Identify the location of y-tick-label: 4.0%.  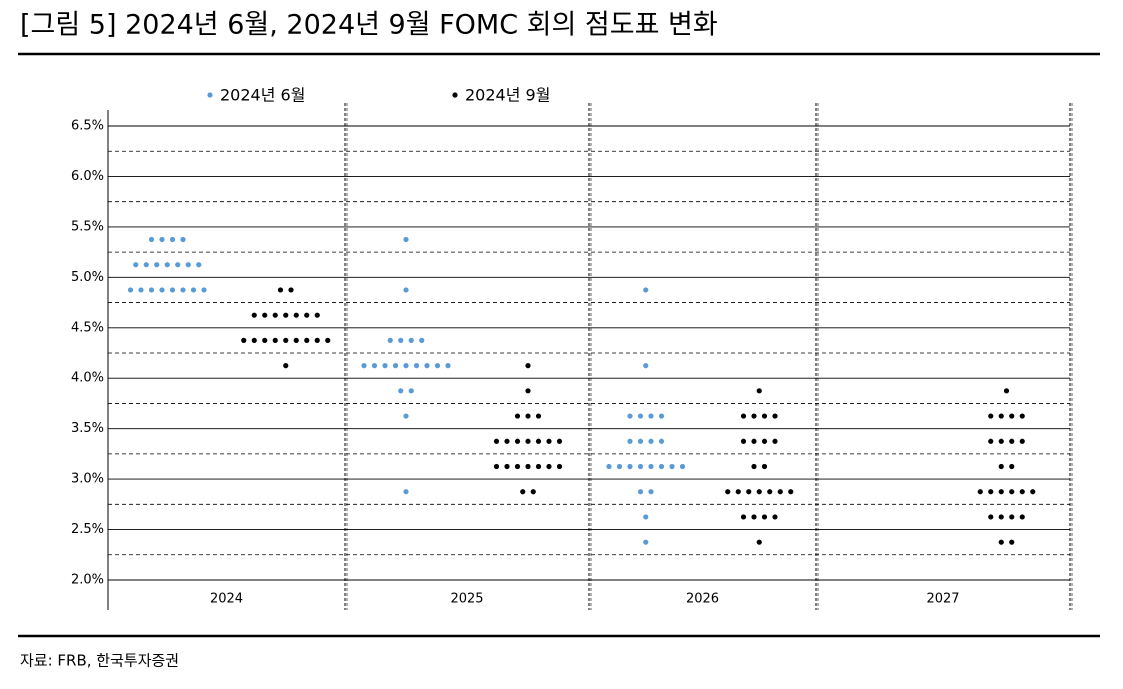
(87, 378).